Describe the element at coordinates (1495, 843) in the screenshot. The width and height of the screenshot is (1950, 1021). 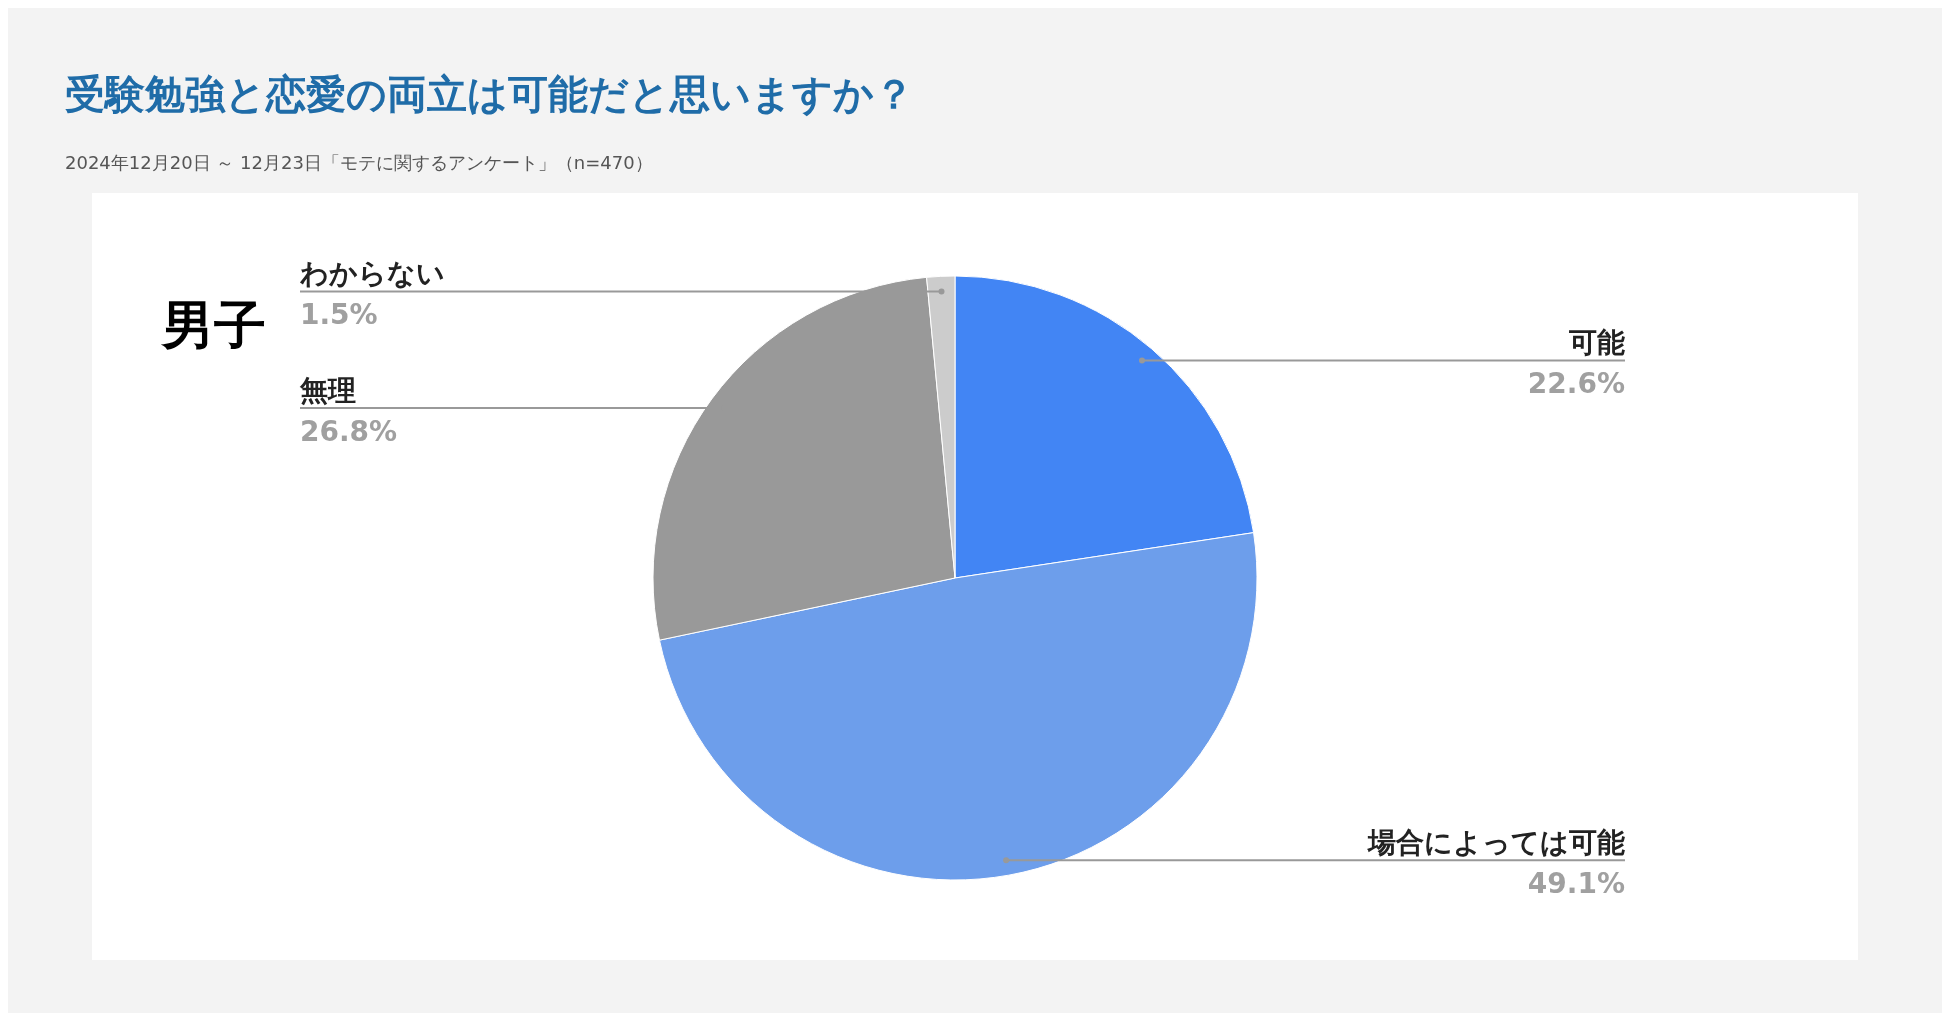
I see `slice-label: 場合によっては可能` at that location.